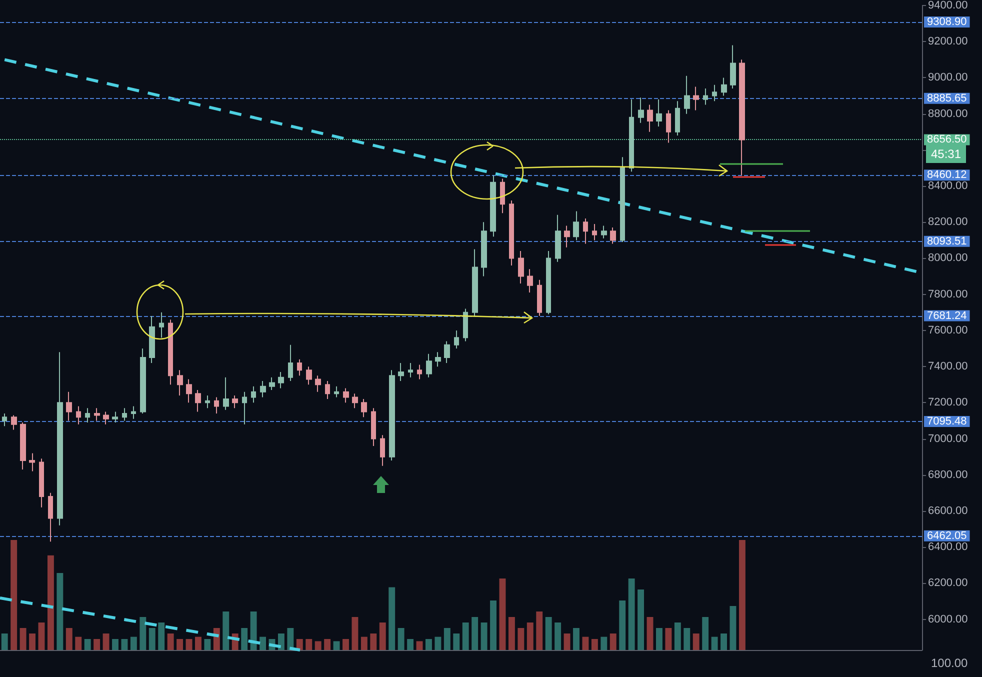  Describe the element at coordinates (948, 294) in the screenshot. I see `y-tick-label: 7800.00` at that location.